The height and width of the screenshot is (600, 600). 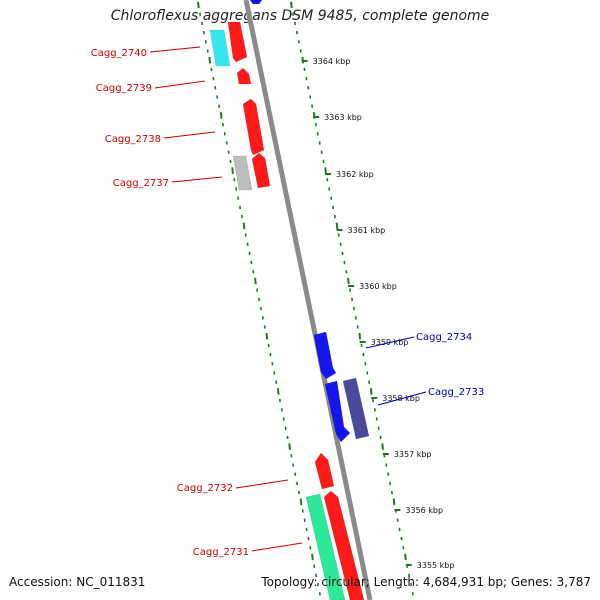 I want to click on gene-arrow-cagg-2733-slate, so click(x=356, y=408).